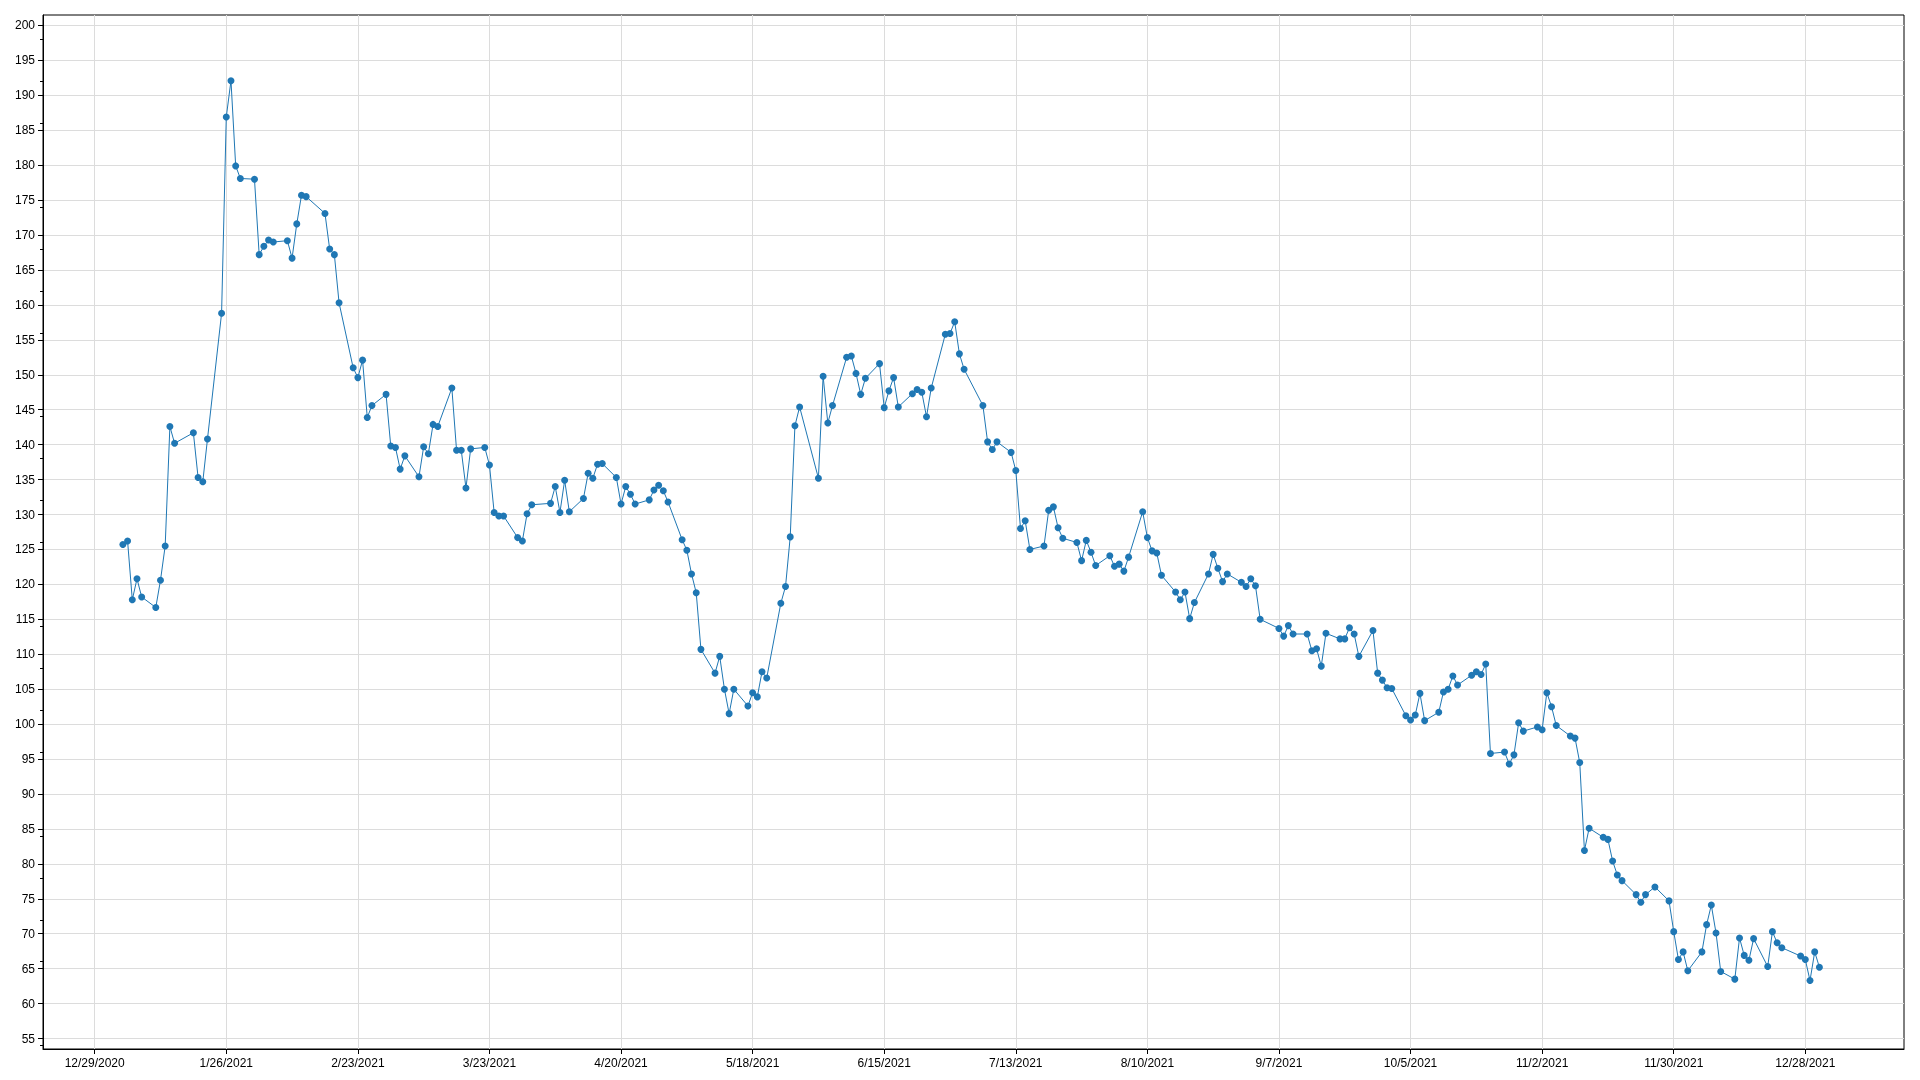 The width and height of the screenshot is (1920, 1080). I want to click on y-tick-label: 60, so click(28, 1003).